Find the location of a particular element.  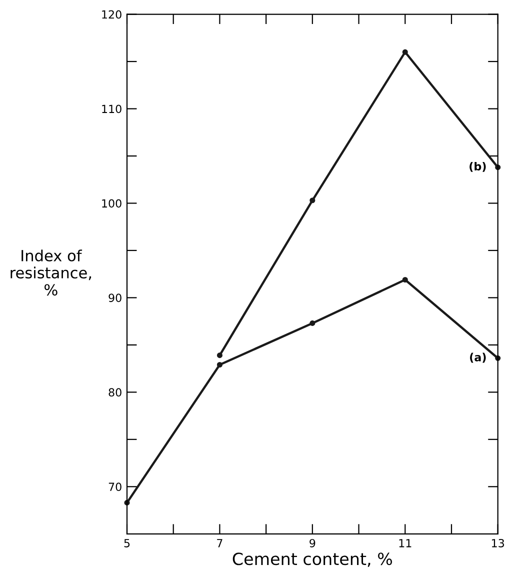

y-axis-title: Index of resistance, % is located at coordinates (51, 273).